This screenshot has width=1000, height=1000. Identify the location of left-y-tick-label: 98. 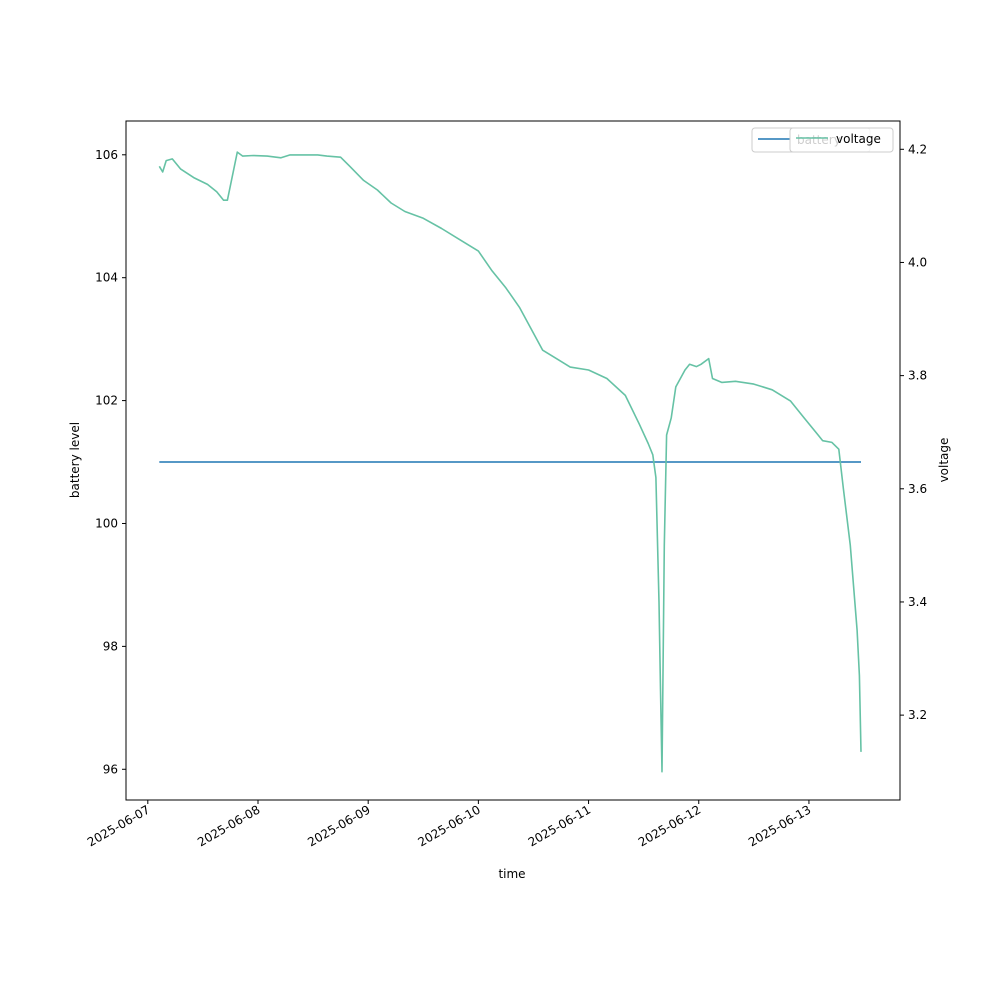
(110, 646).